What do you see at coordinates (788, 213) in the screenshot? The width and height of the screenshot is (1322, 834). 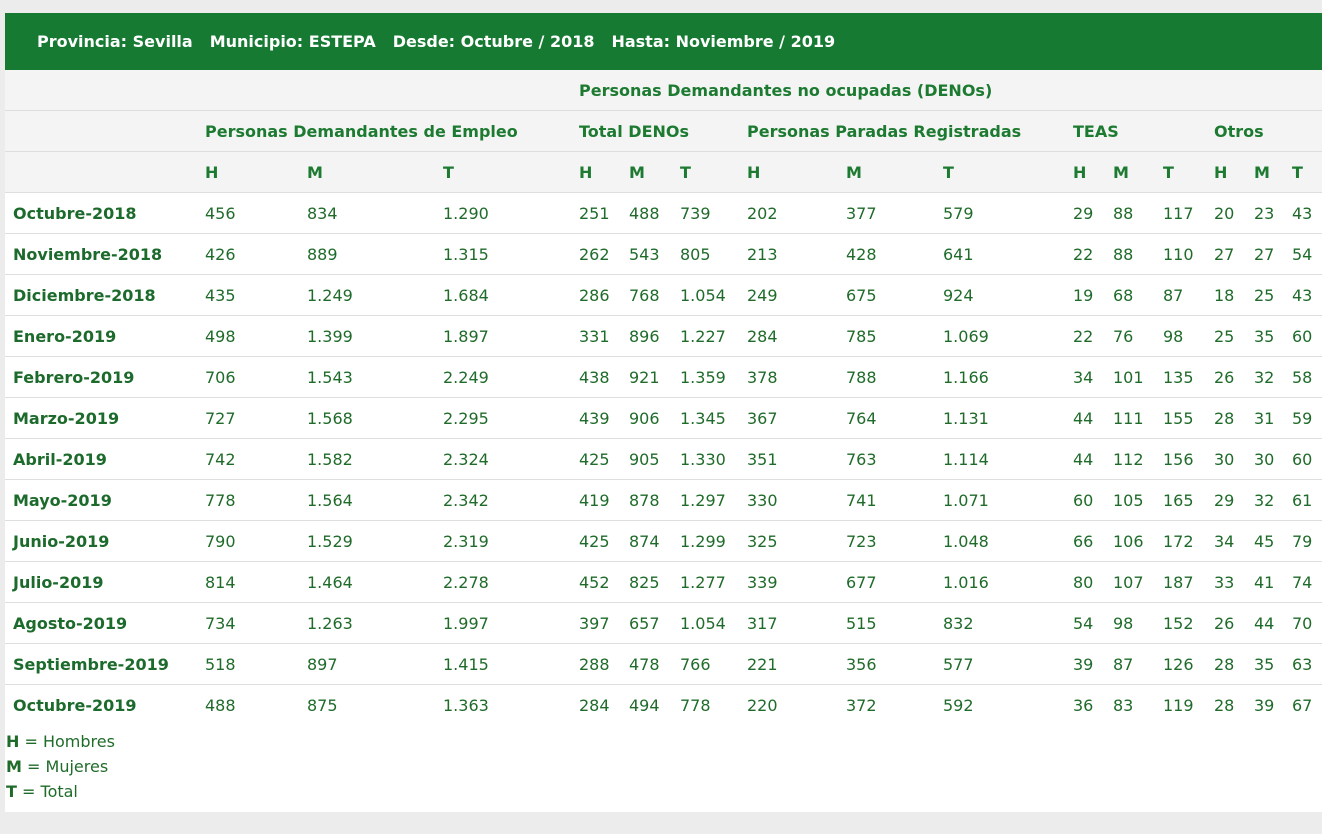 I see `cell: 202` at bounding box center [788, 213].